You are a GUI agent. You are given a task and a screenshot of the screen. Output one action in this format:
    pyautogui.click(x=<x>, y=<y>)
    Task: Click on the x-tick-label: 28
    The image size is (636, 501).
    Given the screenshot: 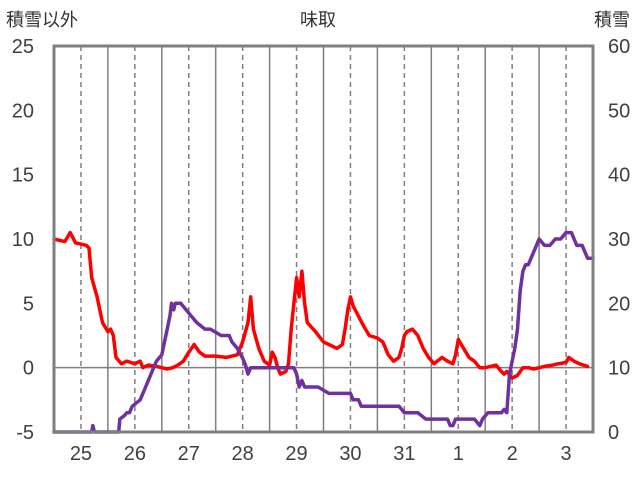 What is the action you would take?
    pyautogui.click(x=243, y=454)
    